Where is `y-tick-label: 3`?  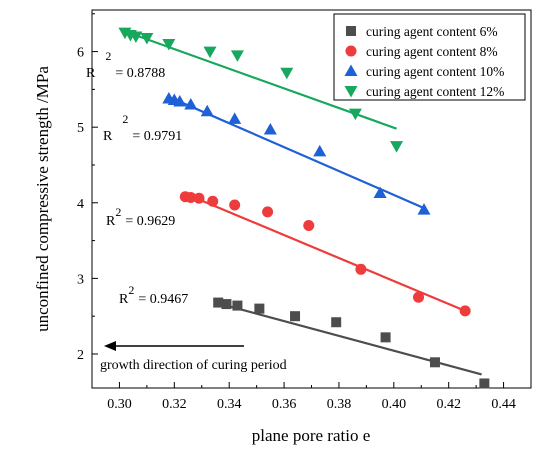 y-tick-label: 3 is located at coordinates (80, 279).